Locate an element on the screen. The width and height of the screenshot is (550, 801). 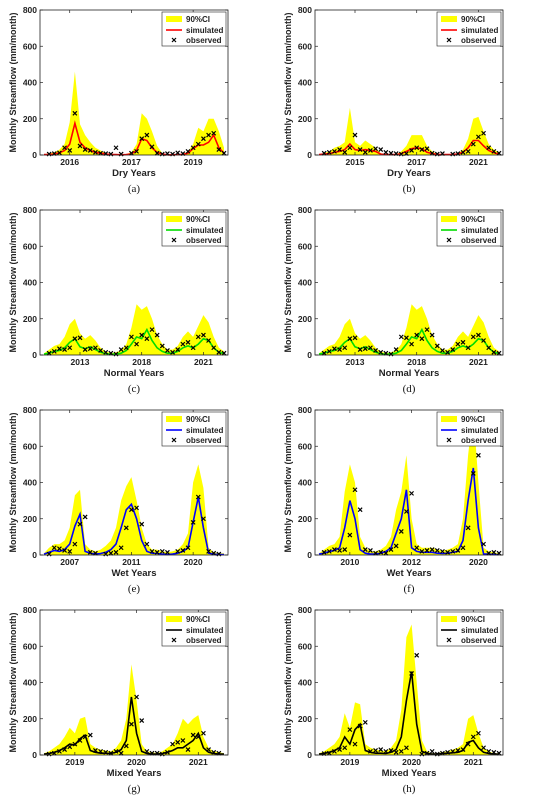
x-tick-label: 2021 is located at coordinates (198, 762).